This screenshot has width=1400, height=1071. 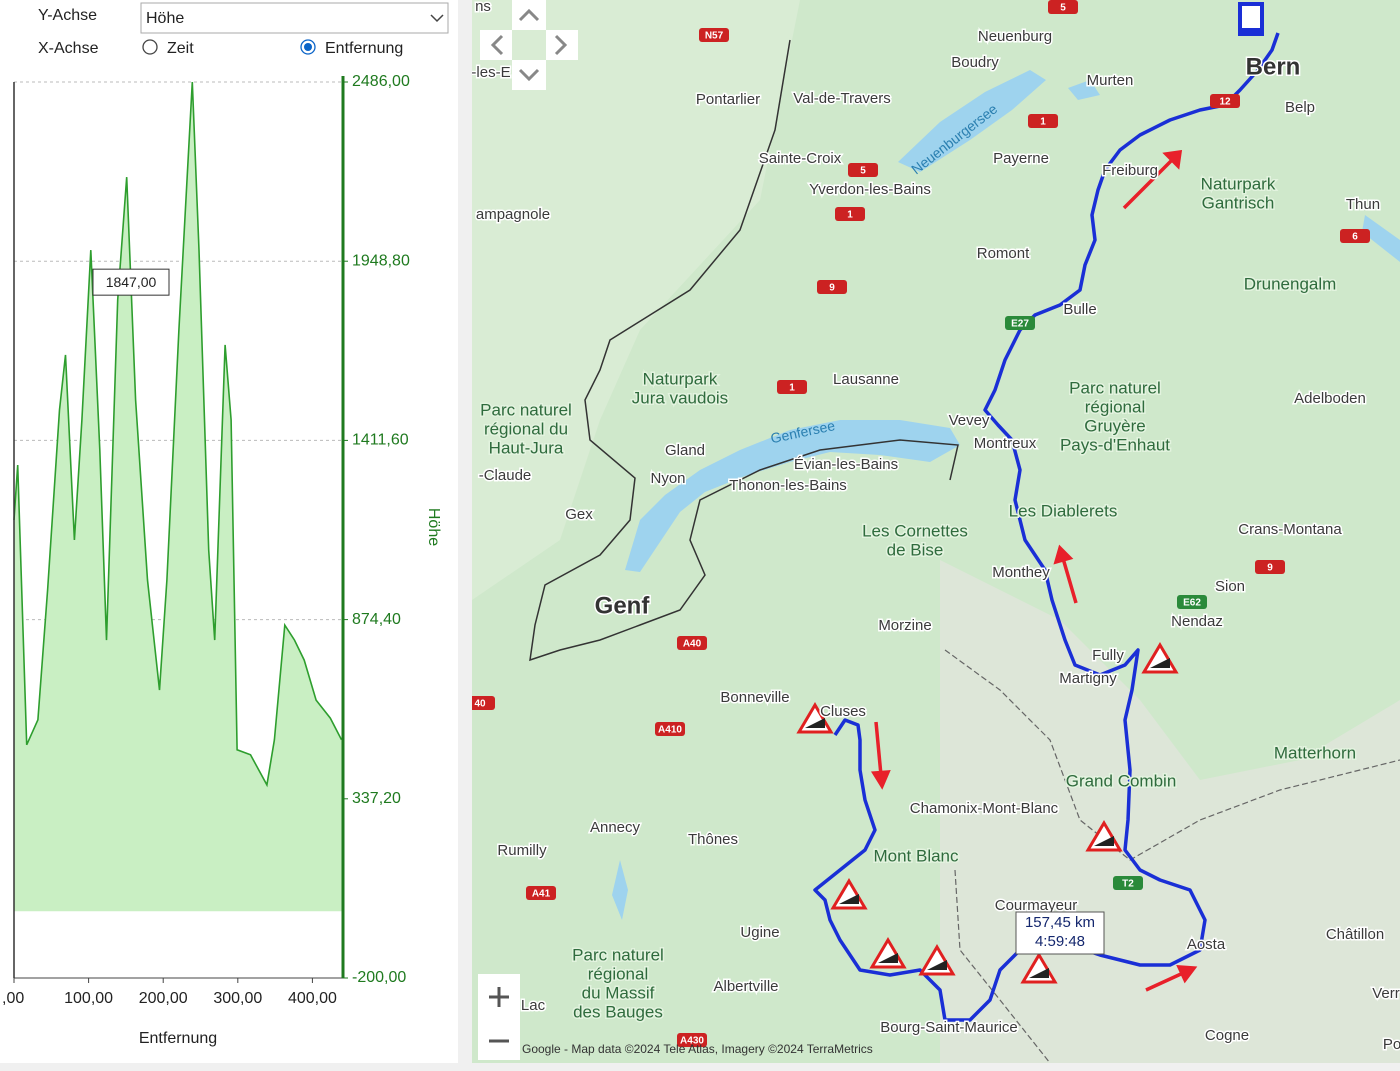 I want to click on place-label: Fully, so click(x=1108, y=655).